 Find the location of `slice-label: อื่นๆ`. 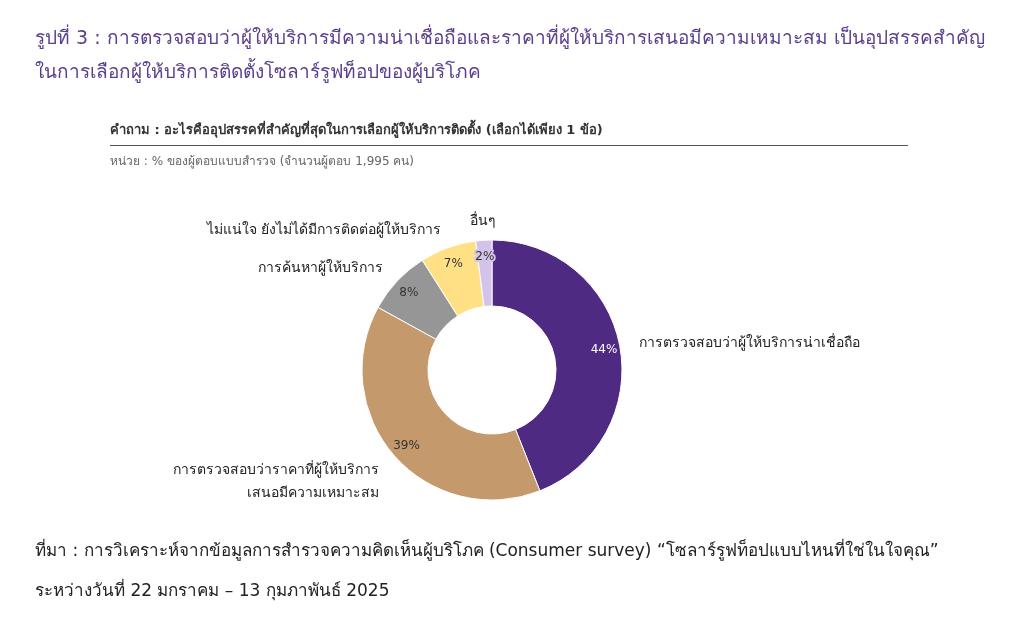

slice-label: อื่นๆ is located at coordinates (482, 220).